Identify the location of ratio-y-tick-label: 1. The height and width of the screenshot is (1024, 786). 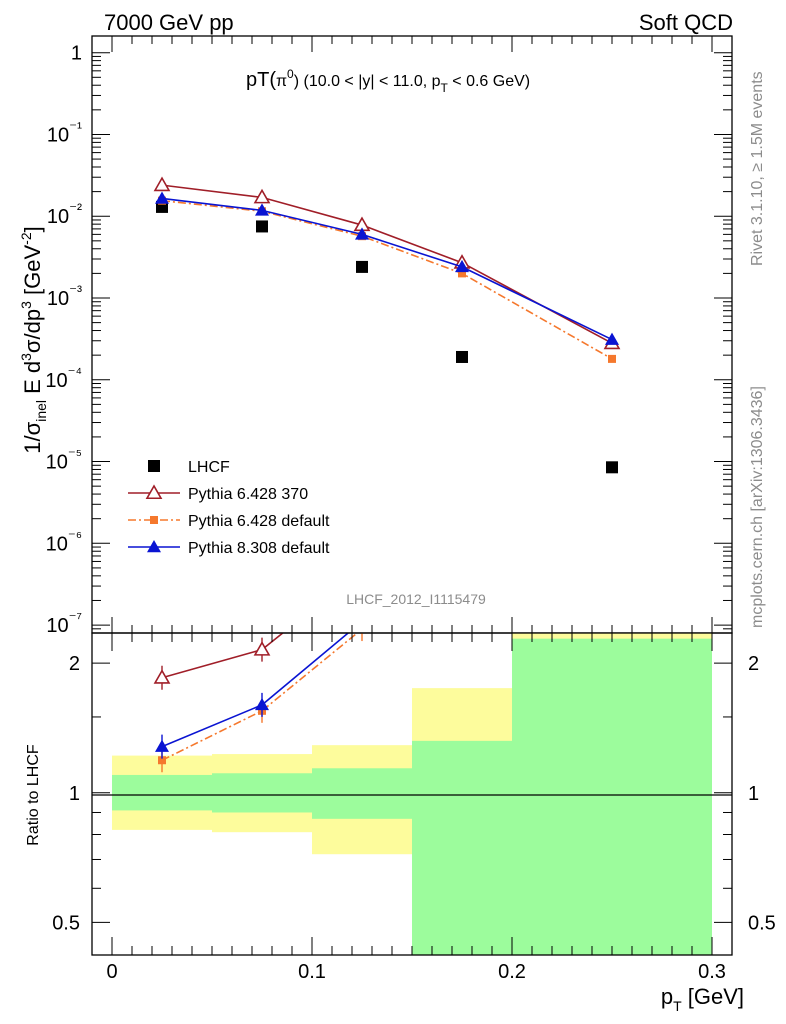
(74, 794).